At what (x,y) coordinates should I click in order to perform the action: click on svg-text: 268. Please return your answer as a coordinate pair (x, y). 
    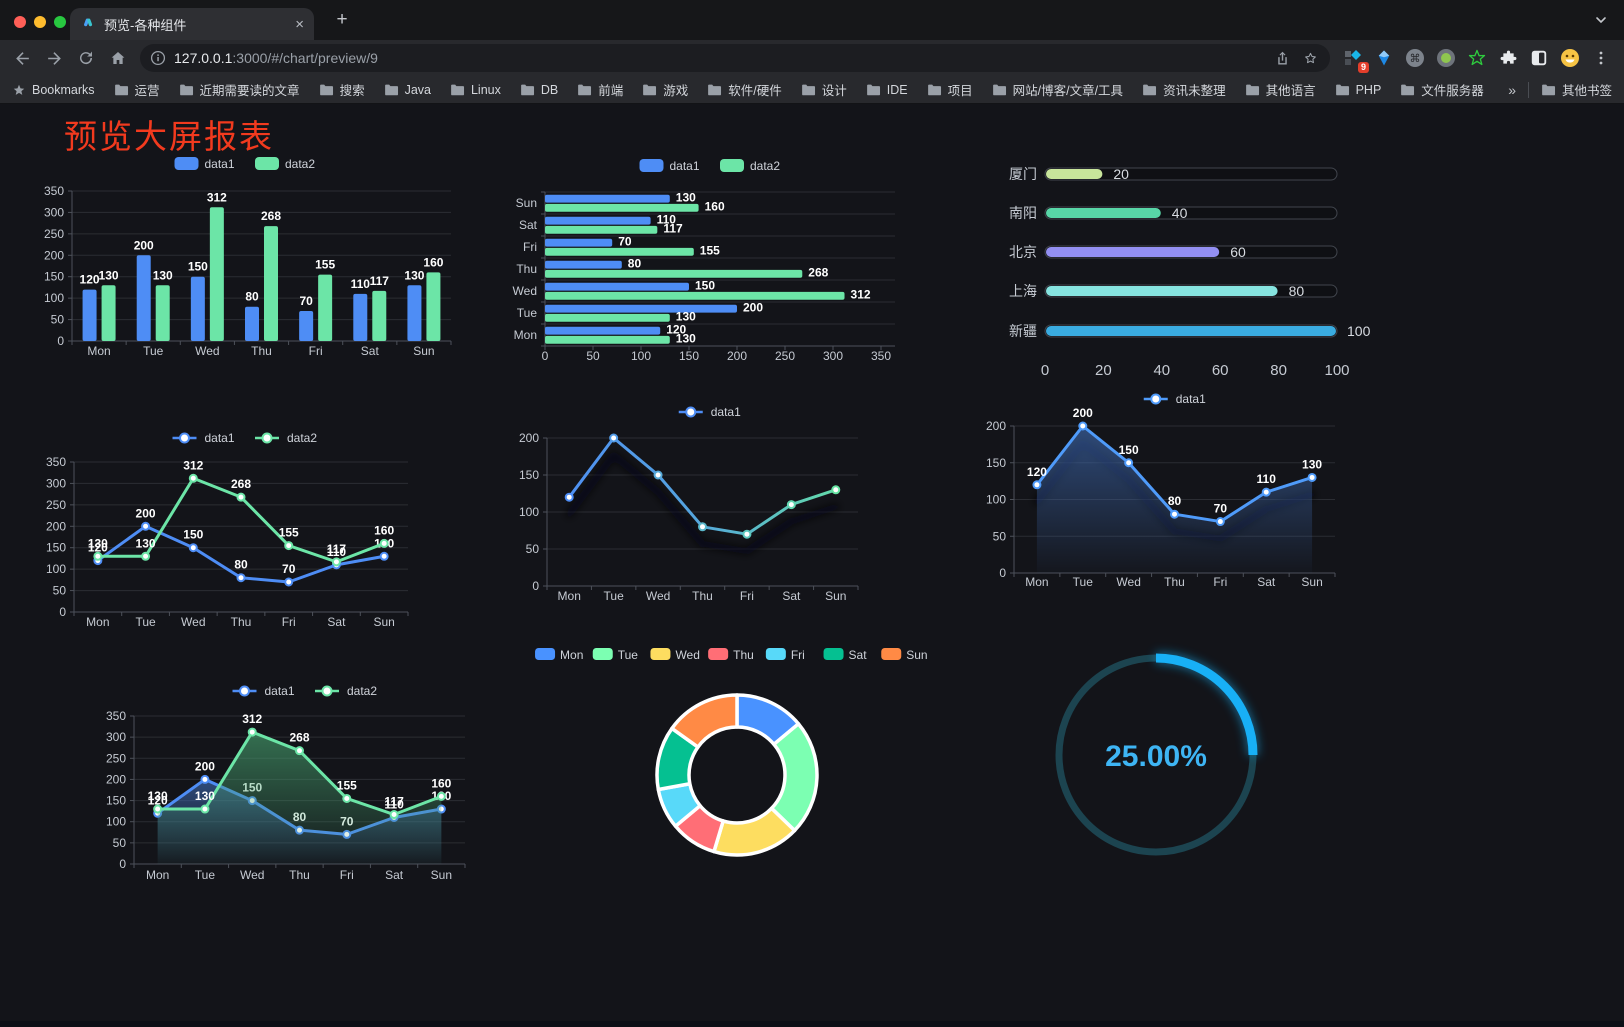
    Looking at the image, I should click on (299, 738).